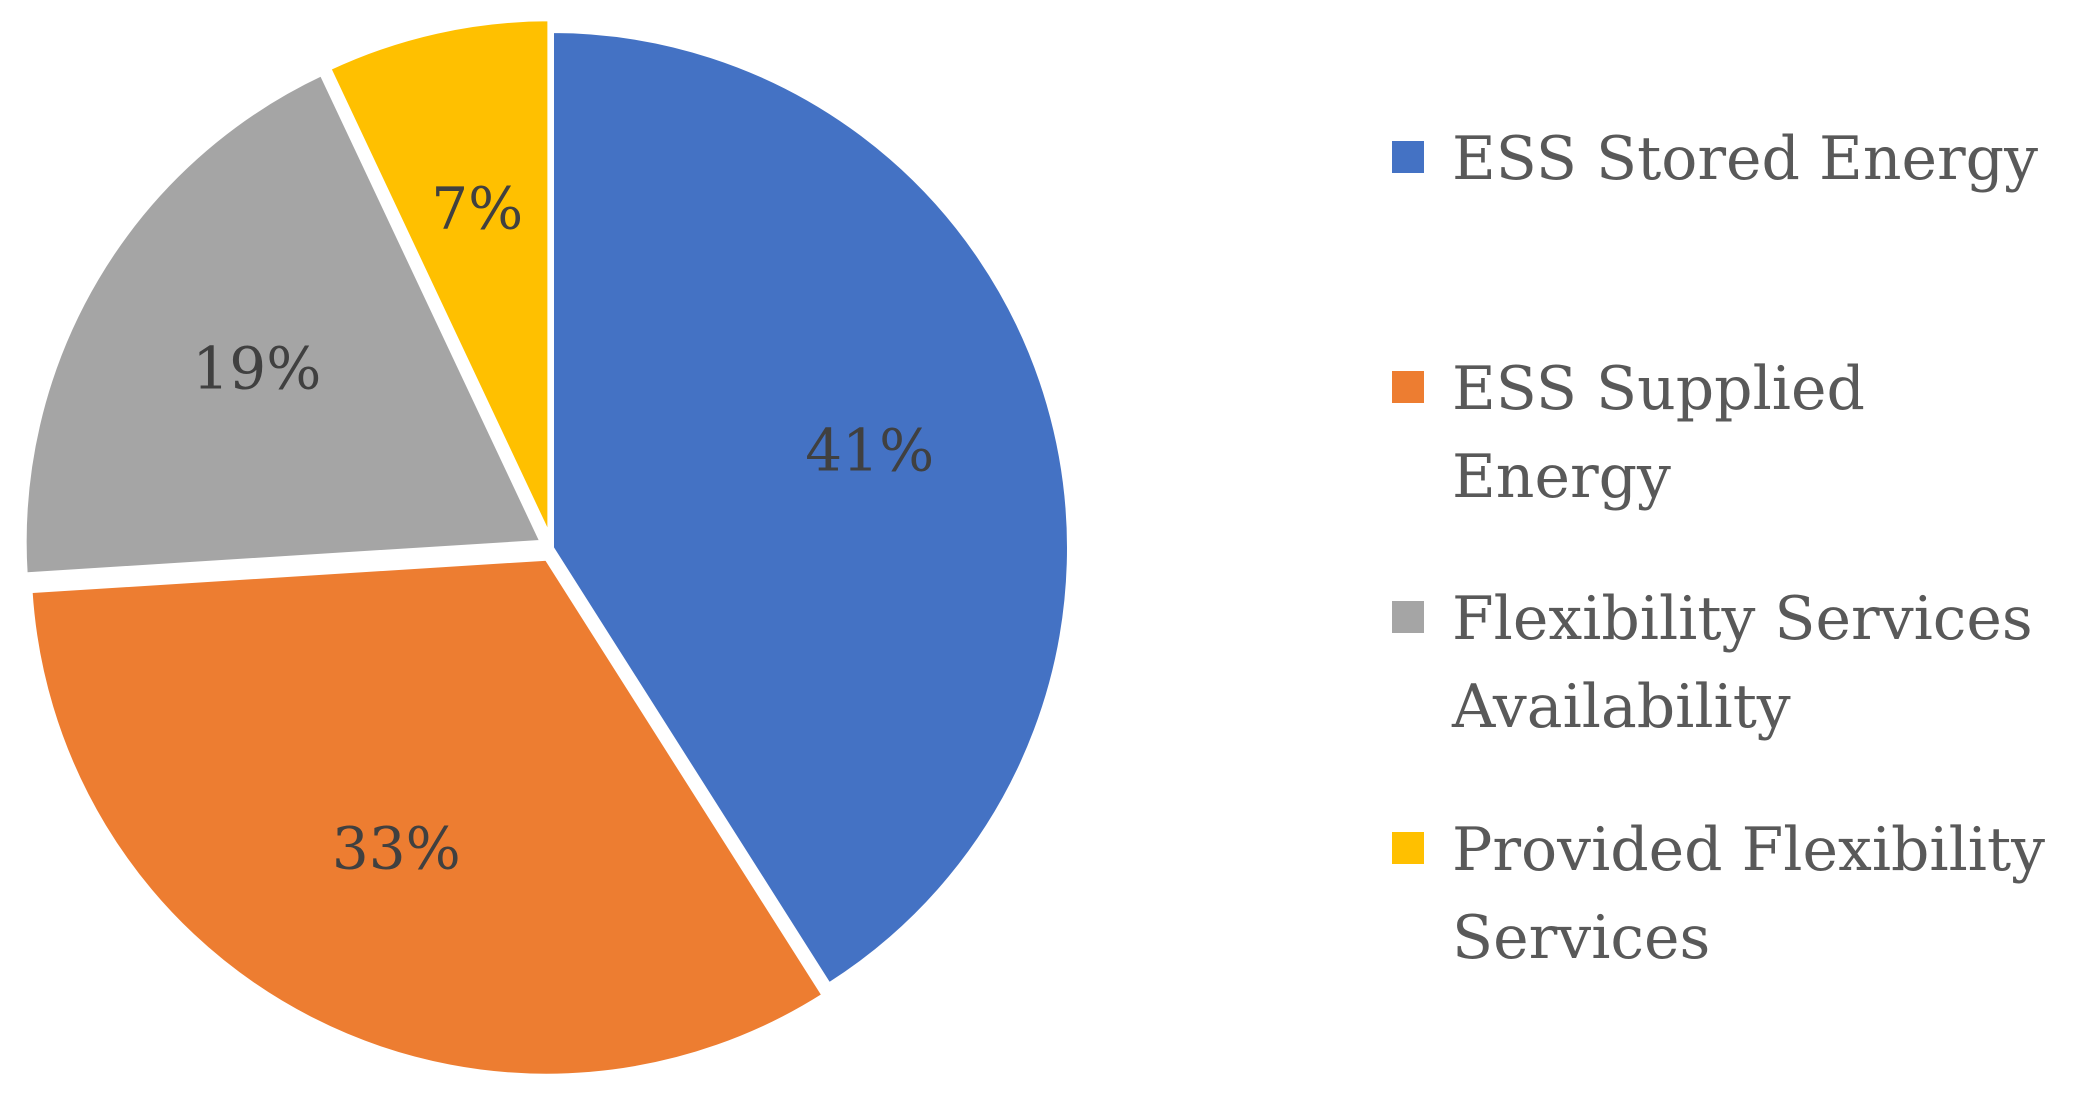 The image size is (2085, 1104). What do you see at coordinates (1742, 663) in the screenshot?
I see `legend-label-flexibility-services-availability: Flexibility Services Availability` at bounding box center [1742, 663].